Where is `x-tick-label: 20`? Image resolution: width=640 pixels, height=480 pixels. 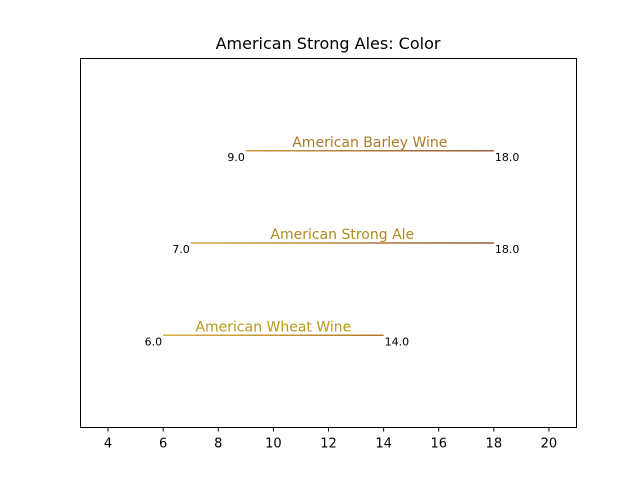
x-tick-label: 20 is located at coordinates (549, 444).